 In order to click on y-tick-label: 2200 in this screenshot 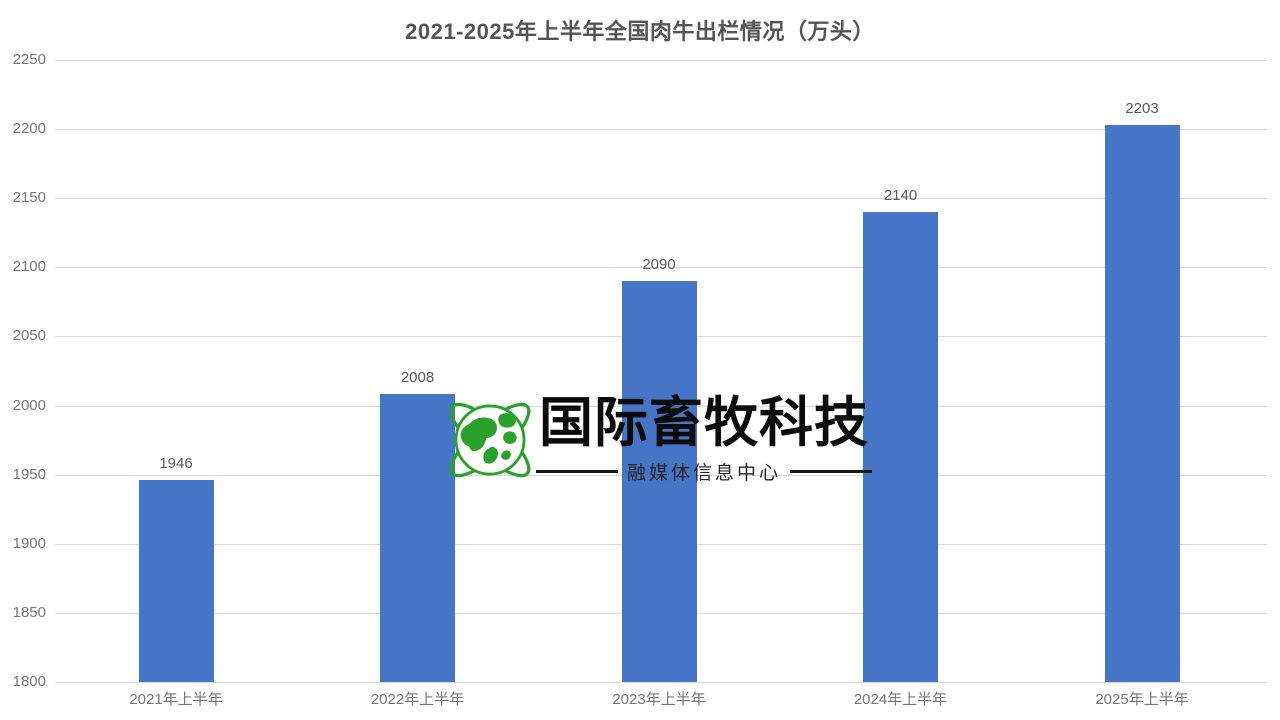, I will do `click(29, 128)`.